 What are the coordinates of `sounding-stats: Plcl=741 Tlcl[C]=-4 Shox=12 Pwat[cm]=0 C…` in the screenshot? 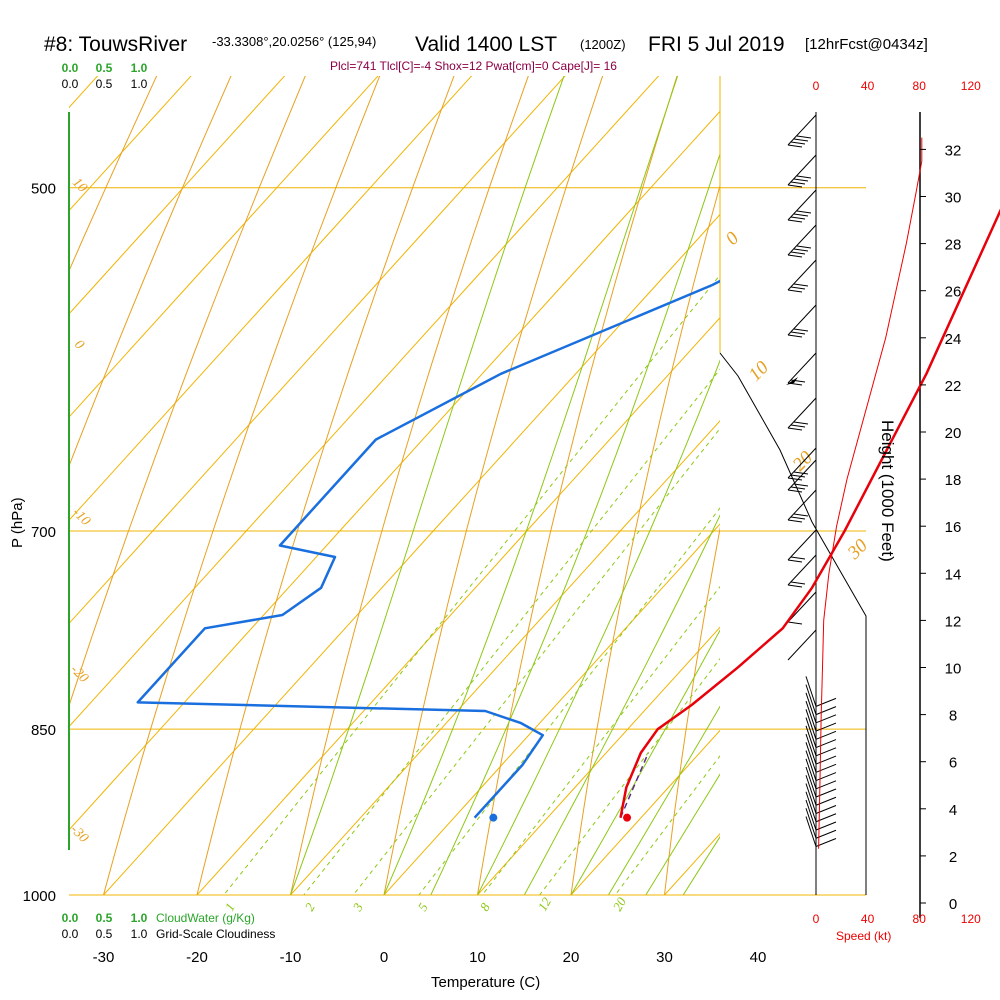 It's located at (473, 66).